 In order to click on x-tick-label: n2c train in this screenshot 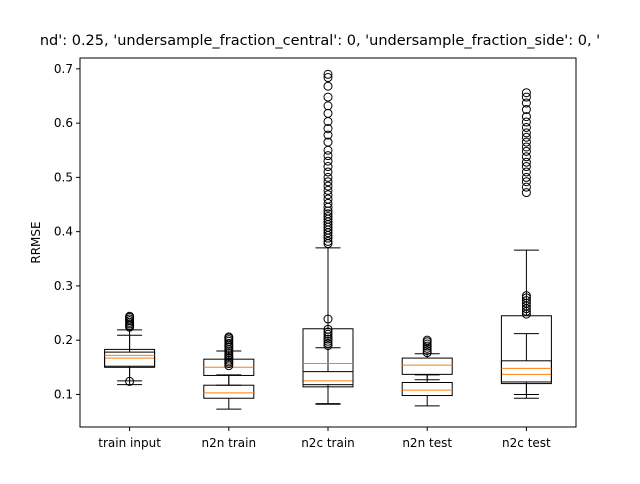, I will do `click(328, 443)`.